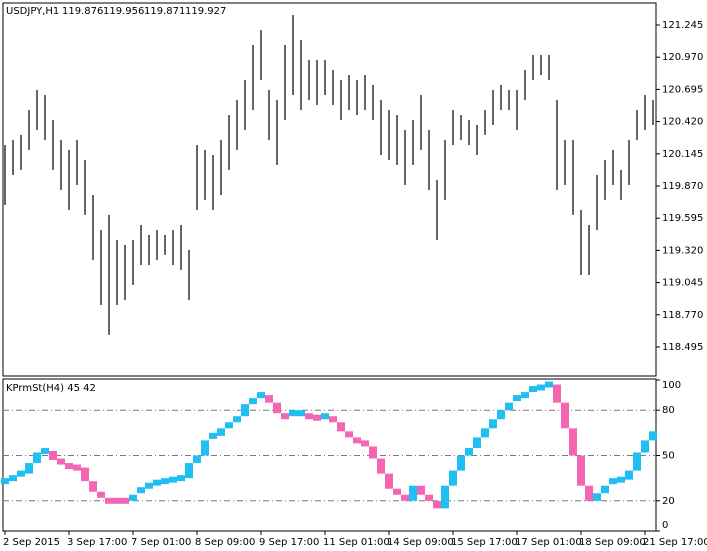  Describe the element at coordinates (205, 11) in the screenshot. I see `quote-value: 119.927` at that location.